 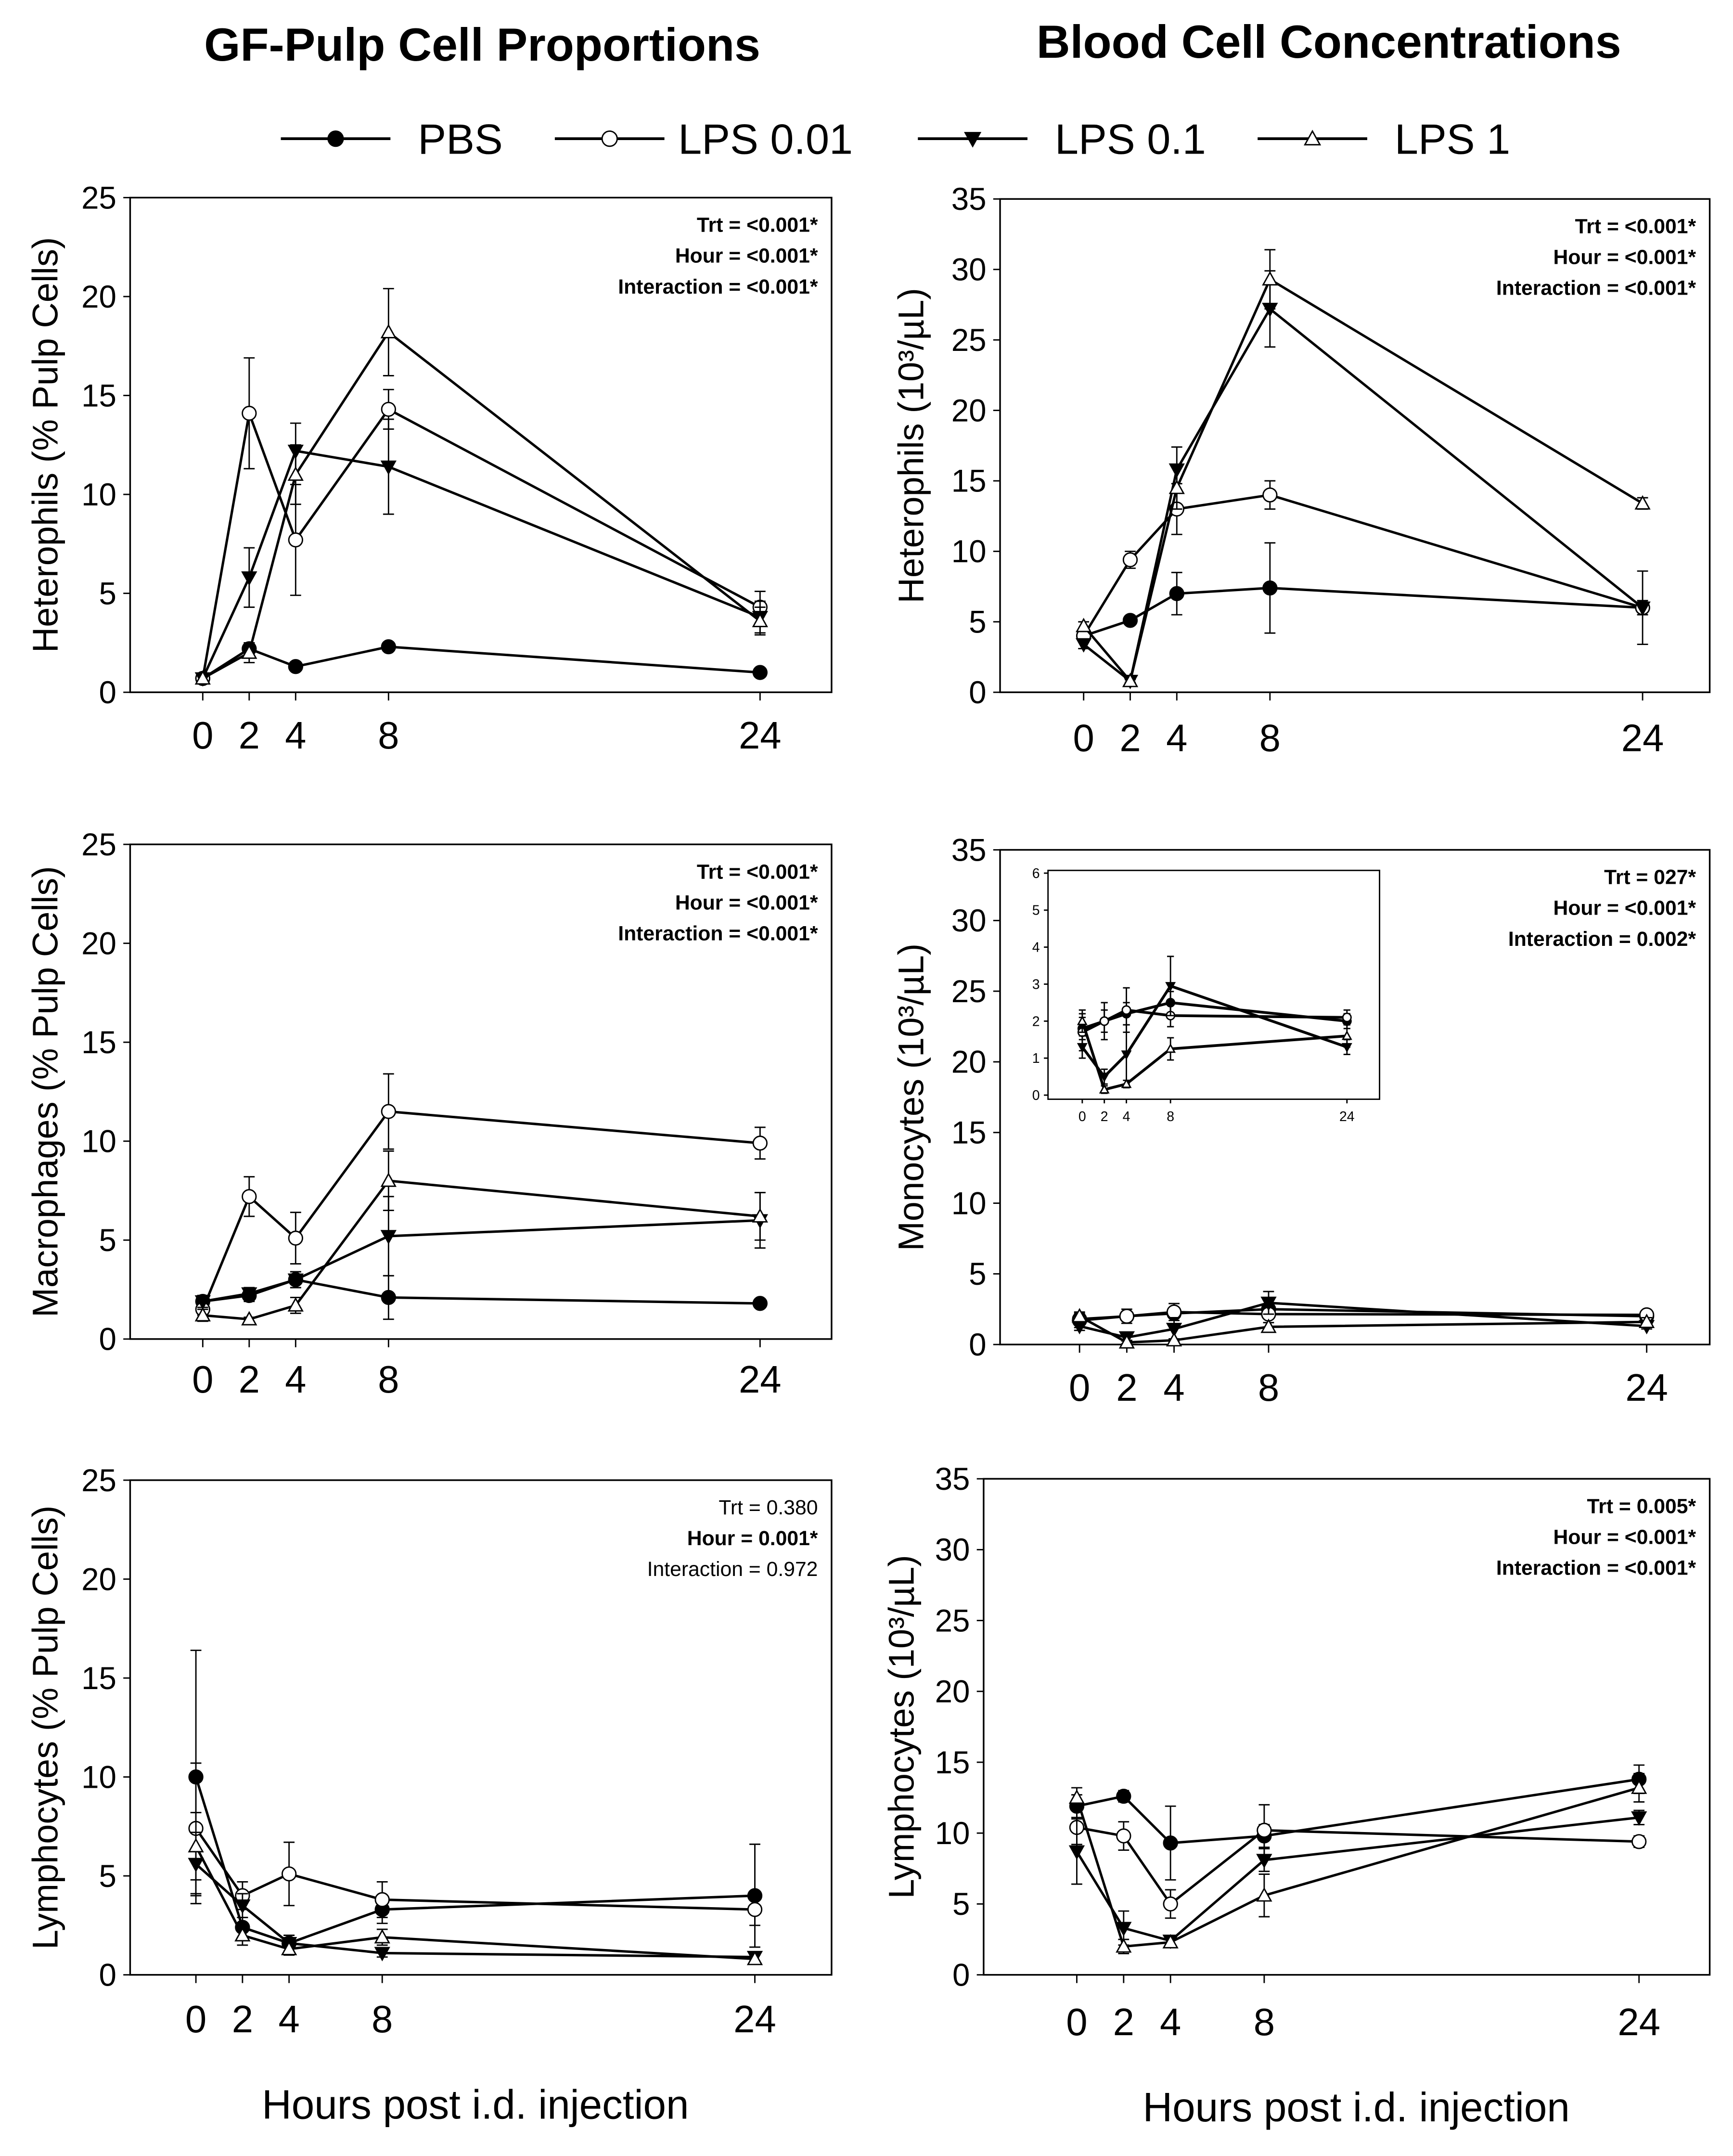 What do you see at coordinates (1036, 910) in the screenshot?
I see `inset-y-tick-label: 5` at bounding box center [1036, 910].